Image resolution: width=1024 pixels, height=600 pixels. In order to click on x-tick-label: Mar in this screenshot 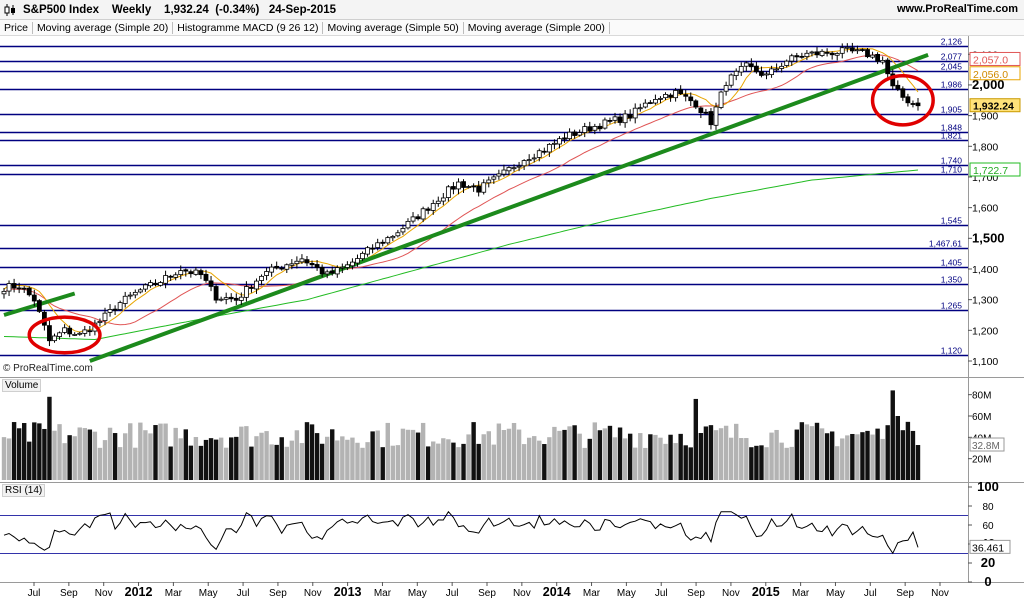, I will do `click(174, 593)`.